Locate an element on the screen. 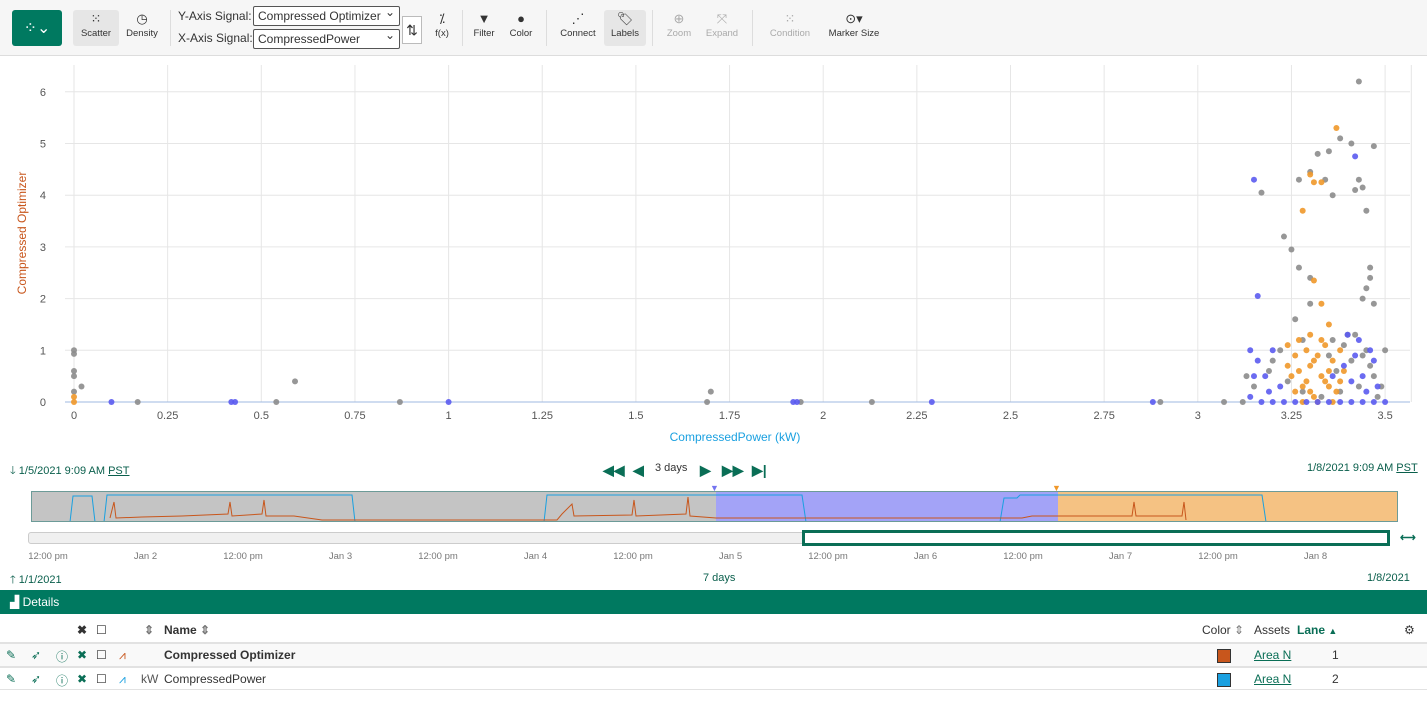 This screenshot has height=716, width=1427. step-back-full-button: ◀◀ is located at coordinates (614, 470).